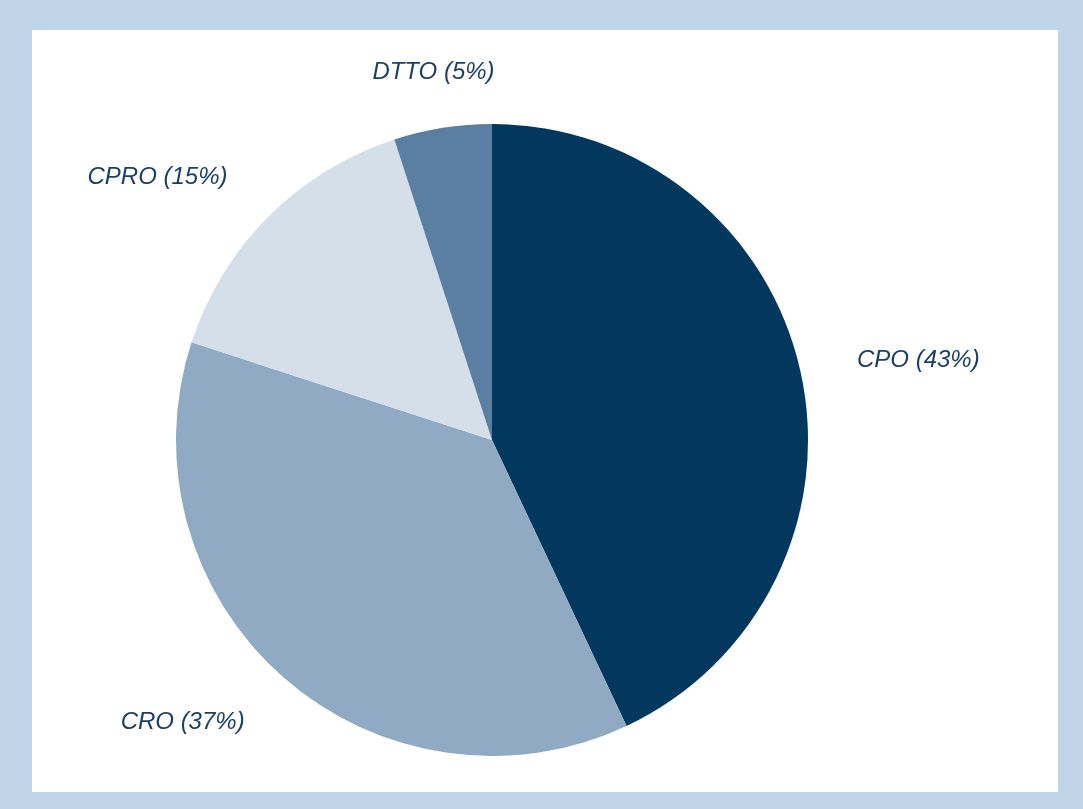 The height and width of the screenshot is (809, 1083). I want to click on slice-label: CPRO (15%), so click(157, 176).